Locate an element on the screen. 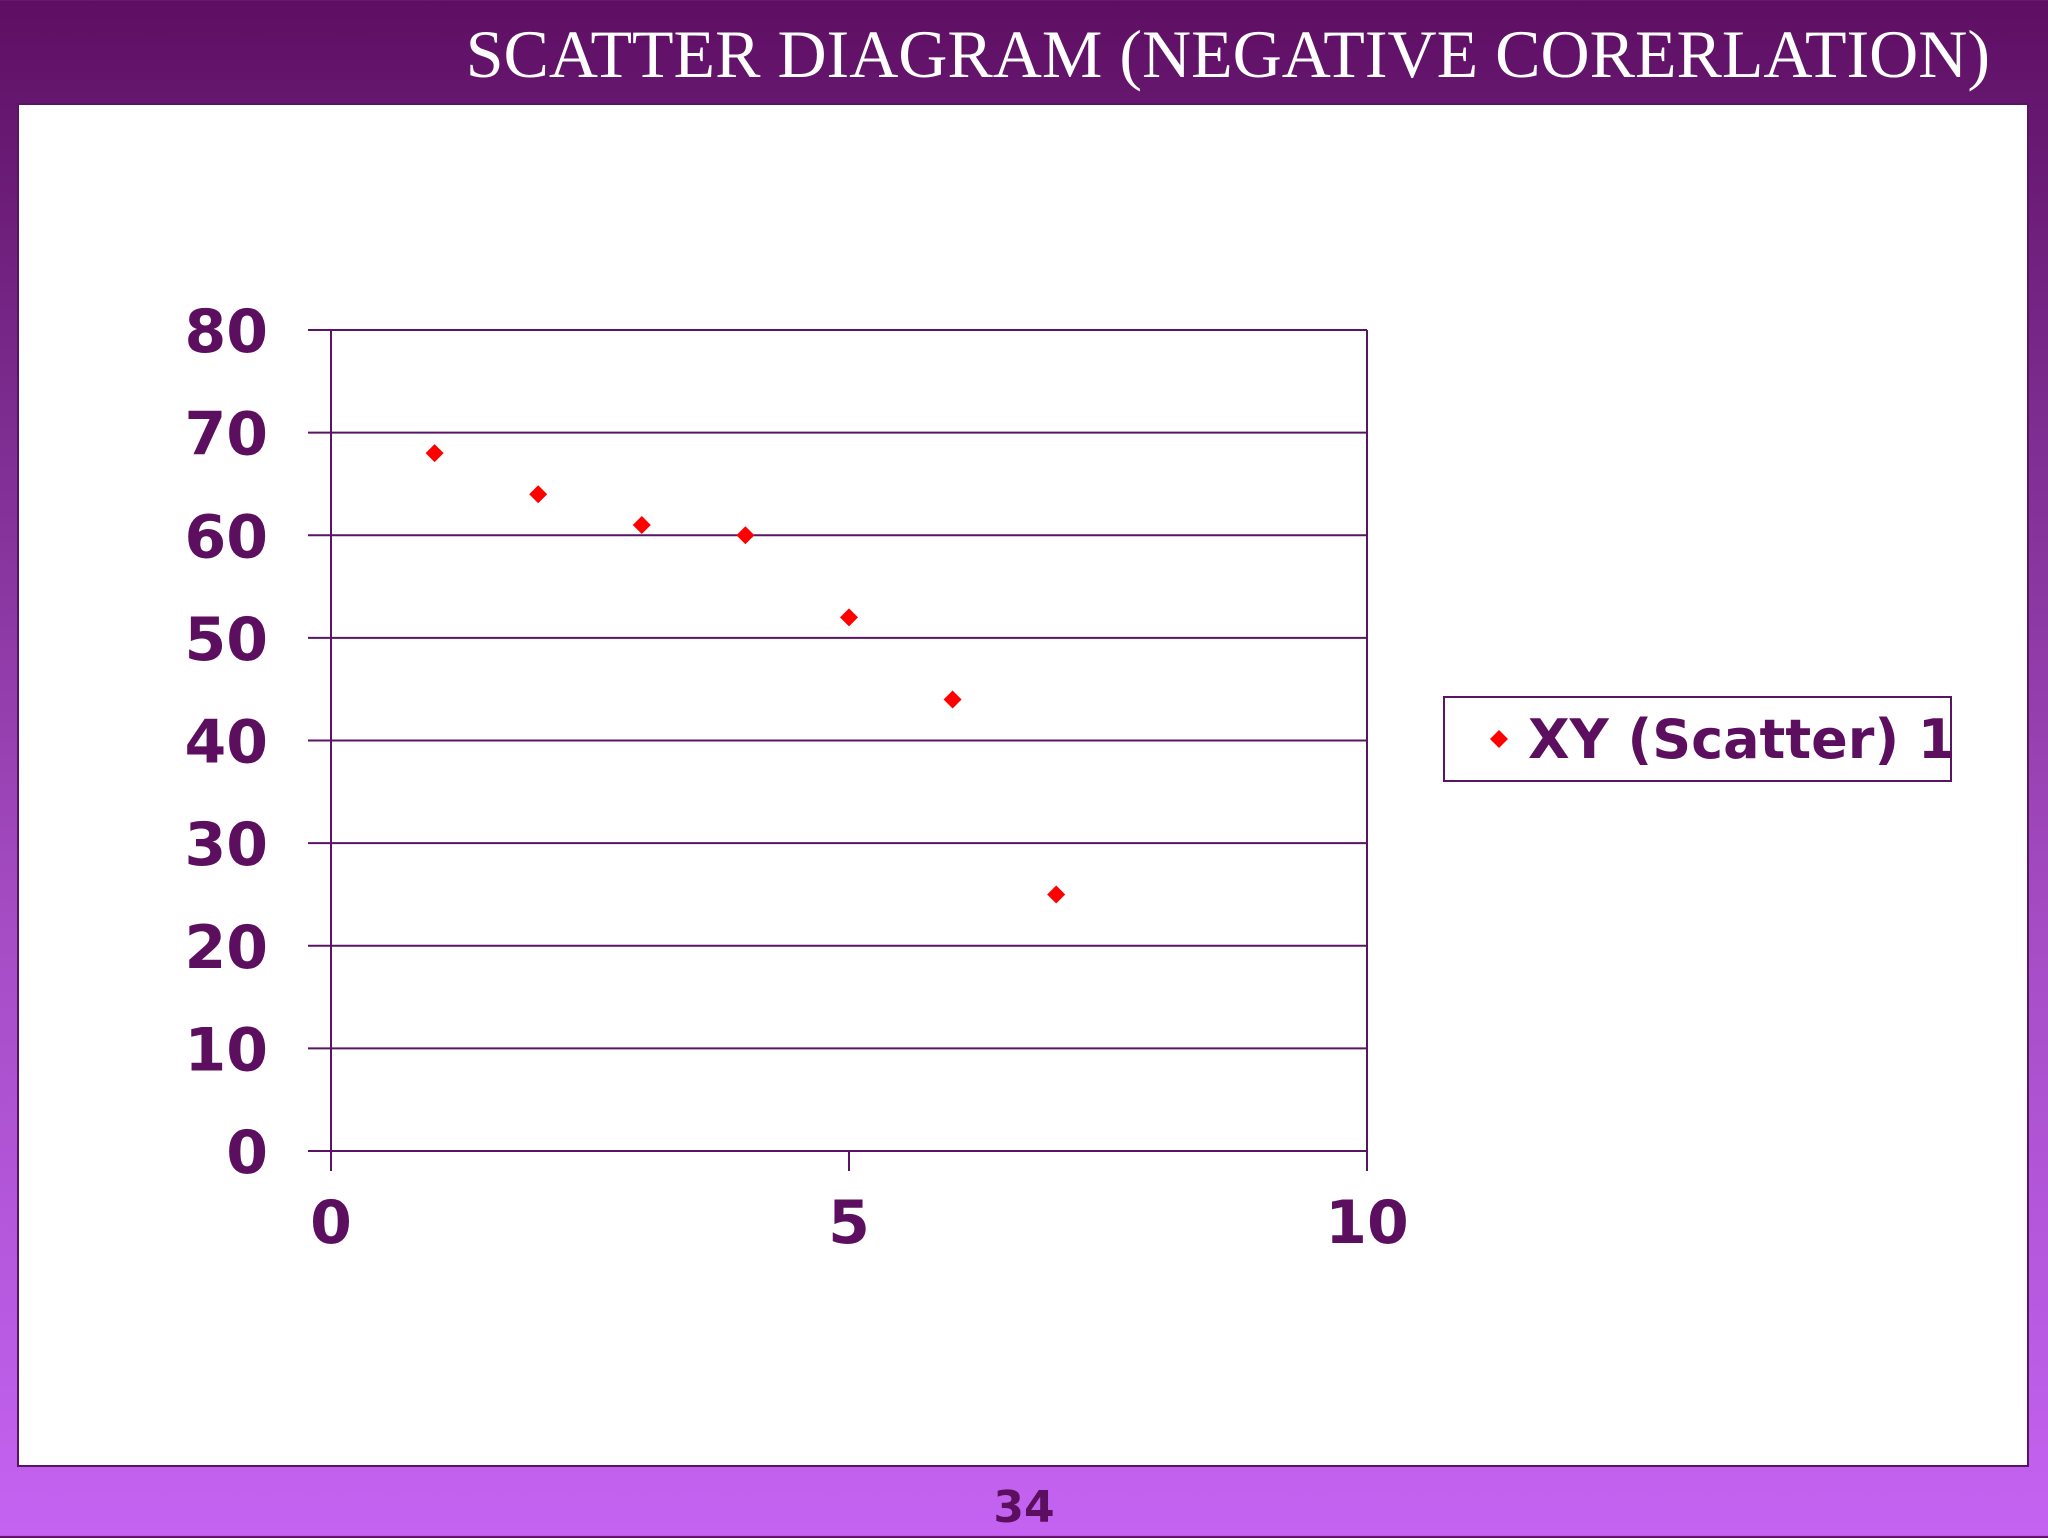 This screenshot has height=1538, width=2048. page-number: 34 is located at coordinates (1024, 1507).